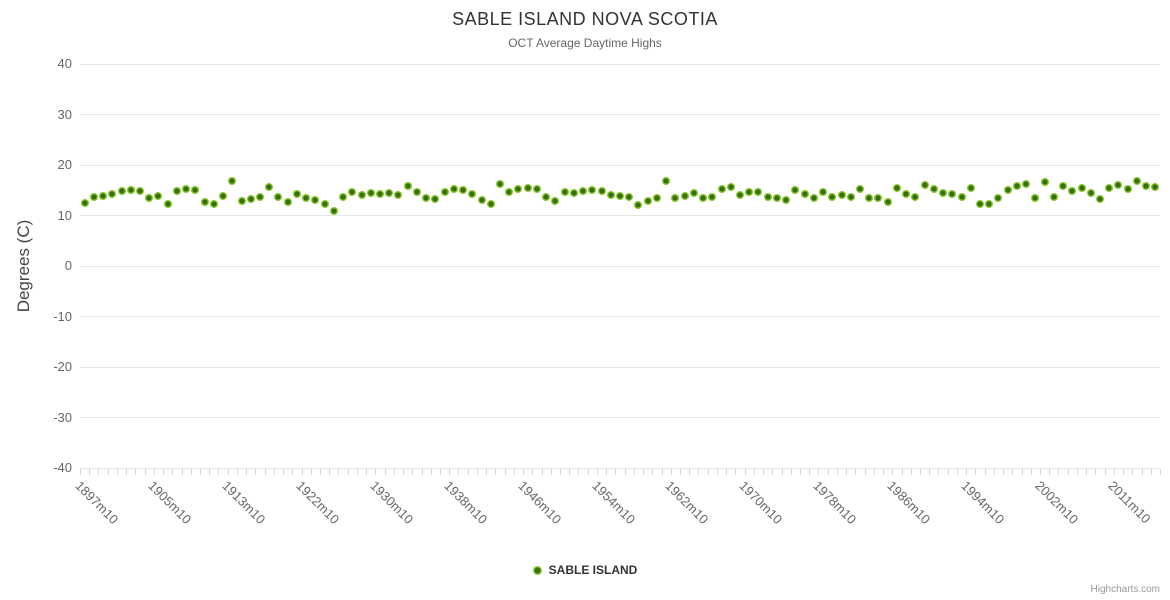 This screenshot has width=1170, height=600. I want to click on legend-label: SABLE ISLAND, so click(593, 570).